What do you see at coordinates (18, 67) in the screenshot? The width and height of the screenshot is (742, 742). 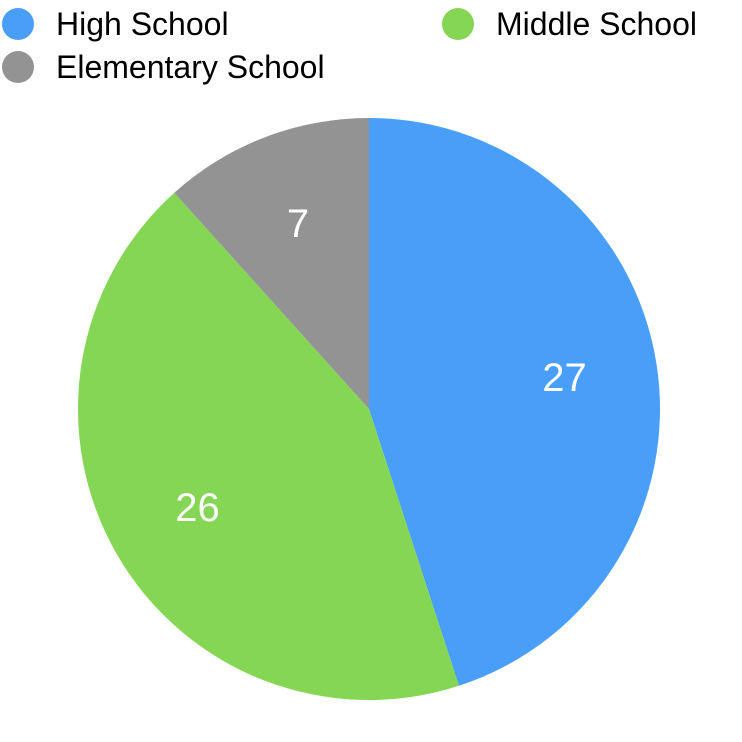 I see `legend-swatch-elementary-school` at bounding box center [18, 67].